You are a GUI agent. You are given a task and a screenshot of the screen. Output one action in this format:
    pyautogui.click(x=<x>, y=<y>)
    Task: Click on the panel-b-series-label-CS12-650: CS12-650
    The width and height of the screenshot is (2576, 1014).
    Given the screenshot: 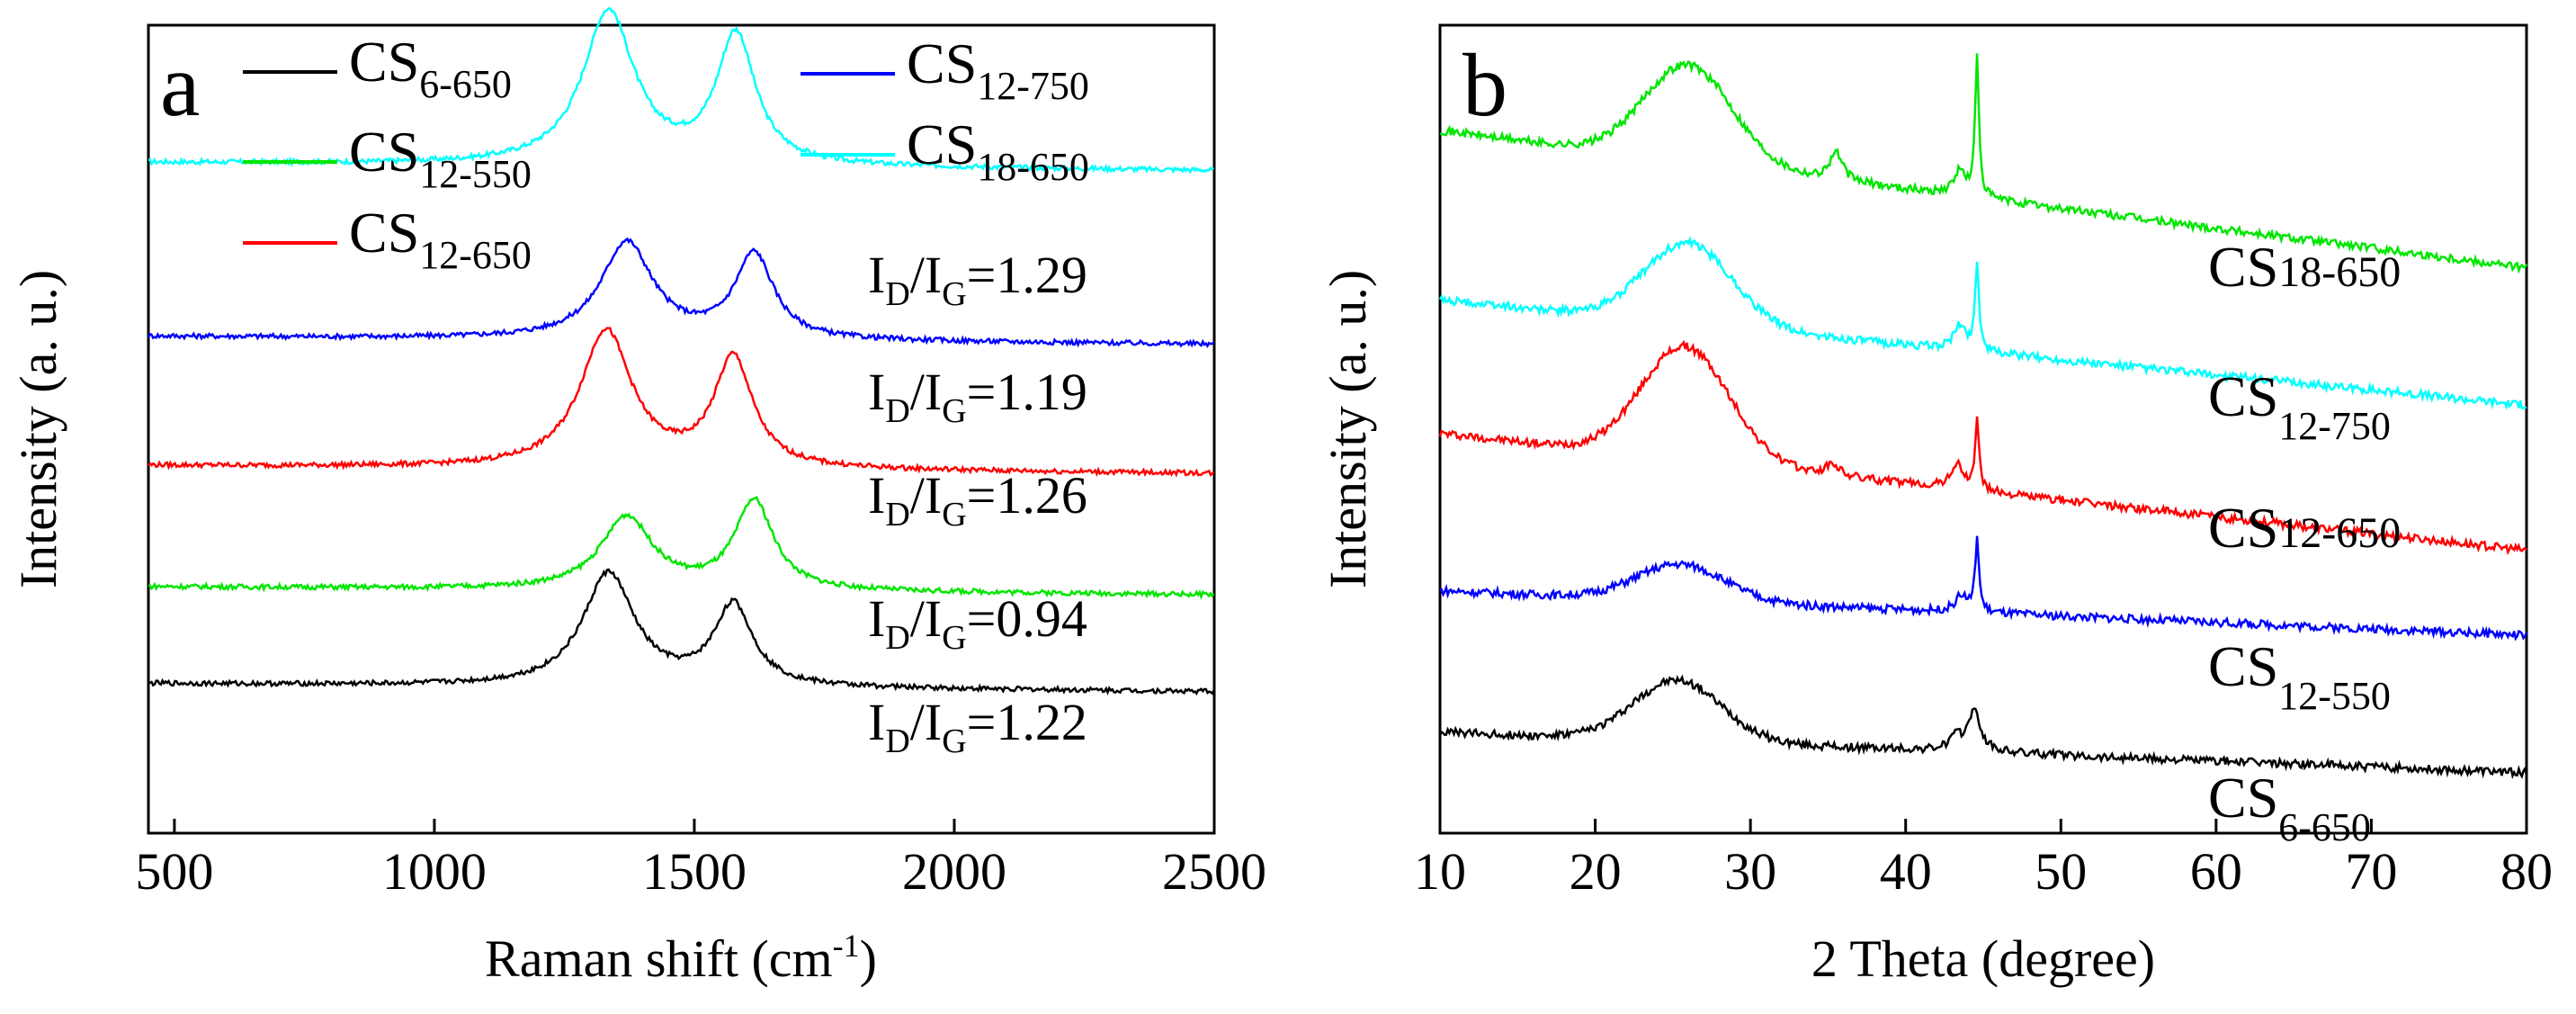 What is the action you would take?
    pyautogui.click(x=2304, y=528)
    